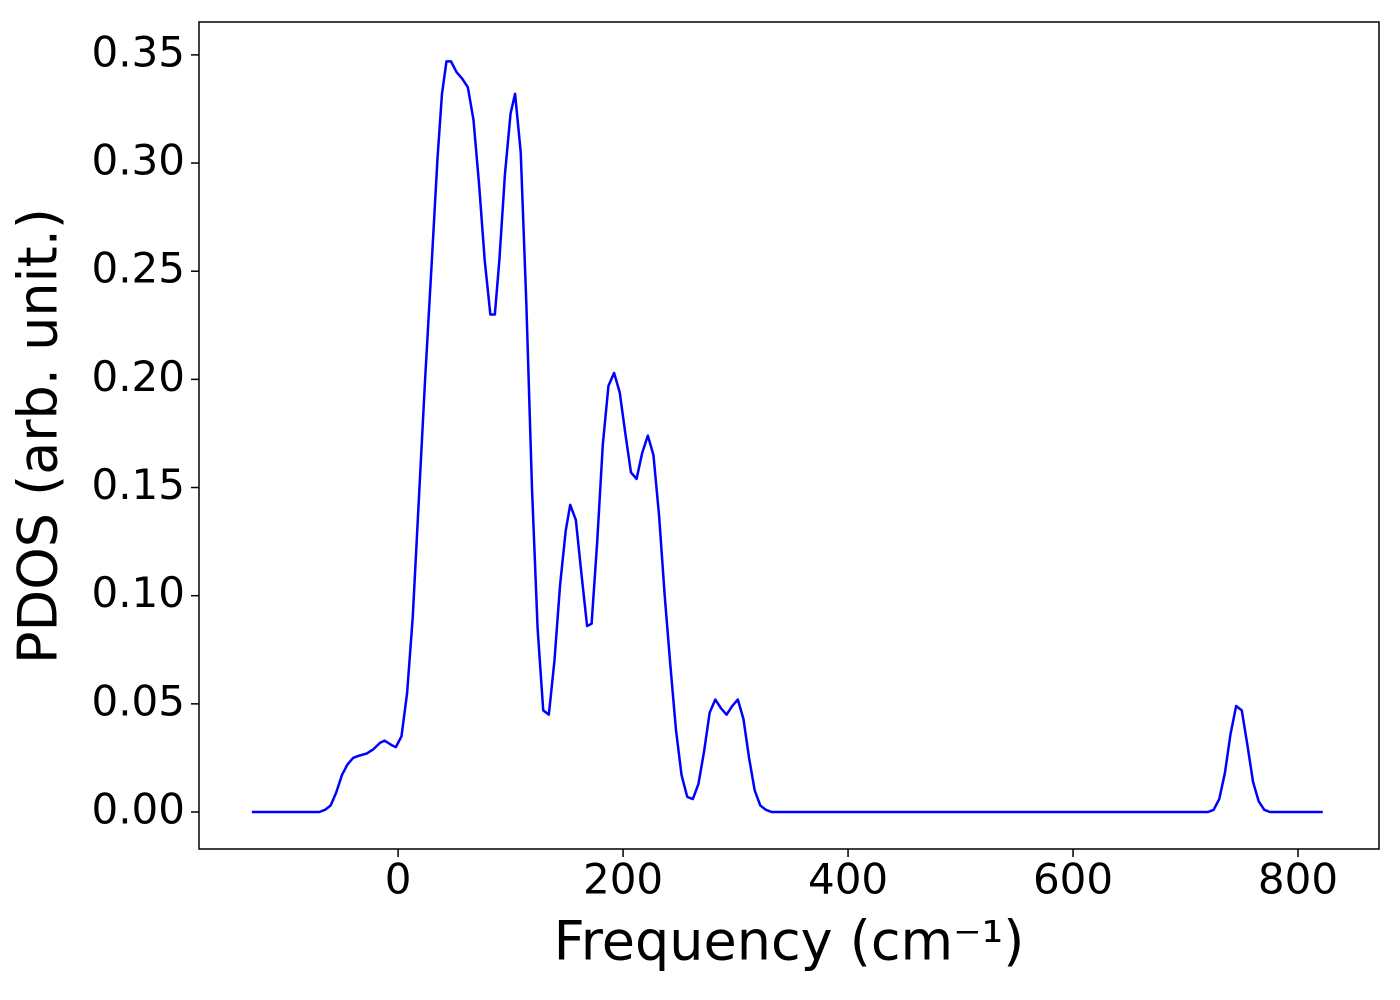 Image resolution: width=1400 pixels, height=1000 pixels. I want to click on y-tick-label: 0.10, so click(138, 592).